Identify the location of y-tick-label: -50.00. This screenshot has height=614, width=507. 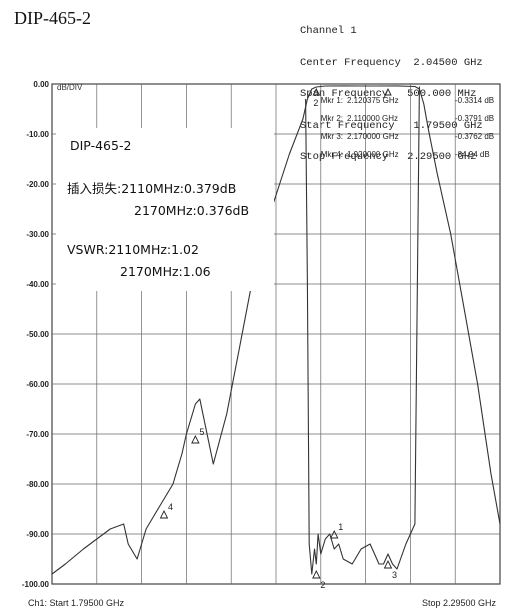
(37, 334).